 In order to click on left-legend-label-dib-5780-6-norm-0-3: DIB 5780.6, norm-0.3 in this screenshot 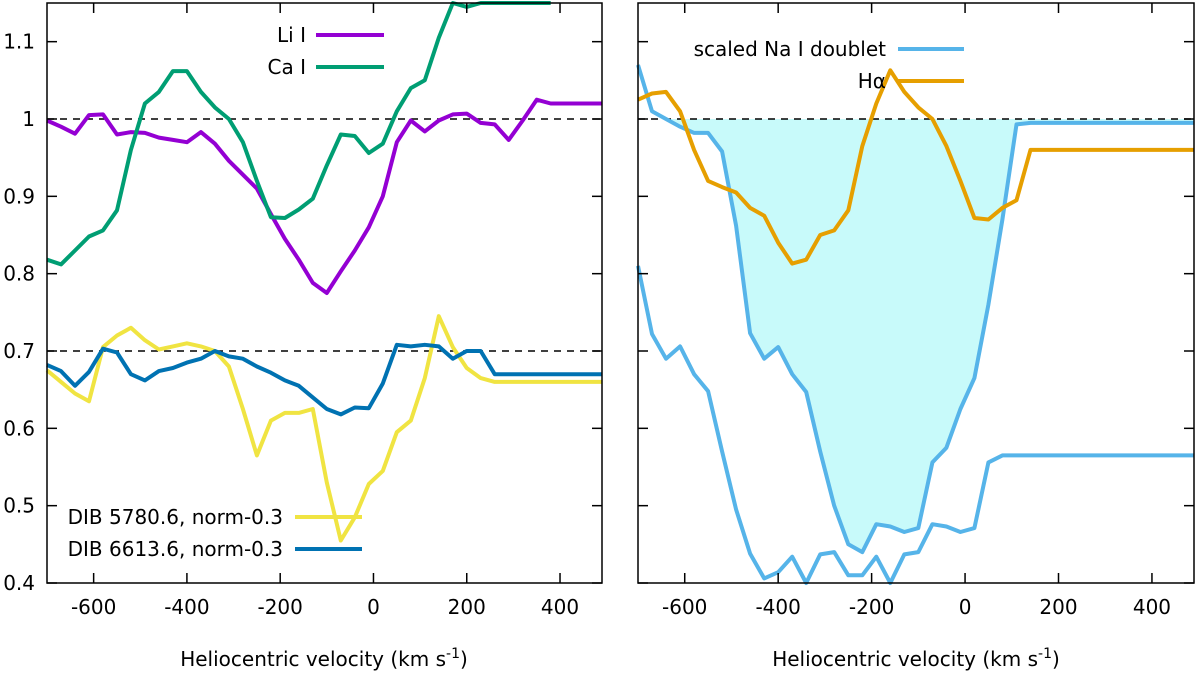, I will do `click(175, 517)`.